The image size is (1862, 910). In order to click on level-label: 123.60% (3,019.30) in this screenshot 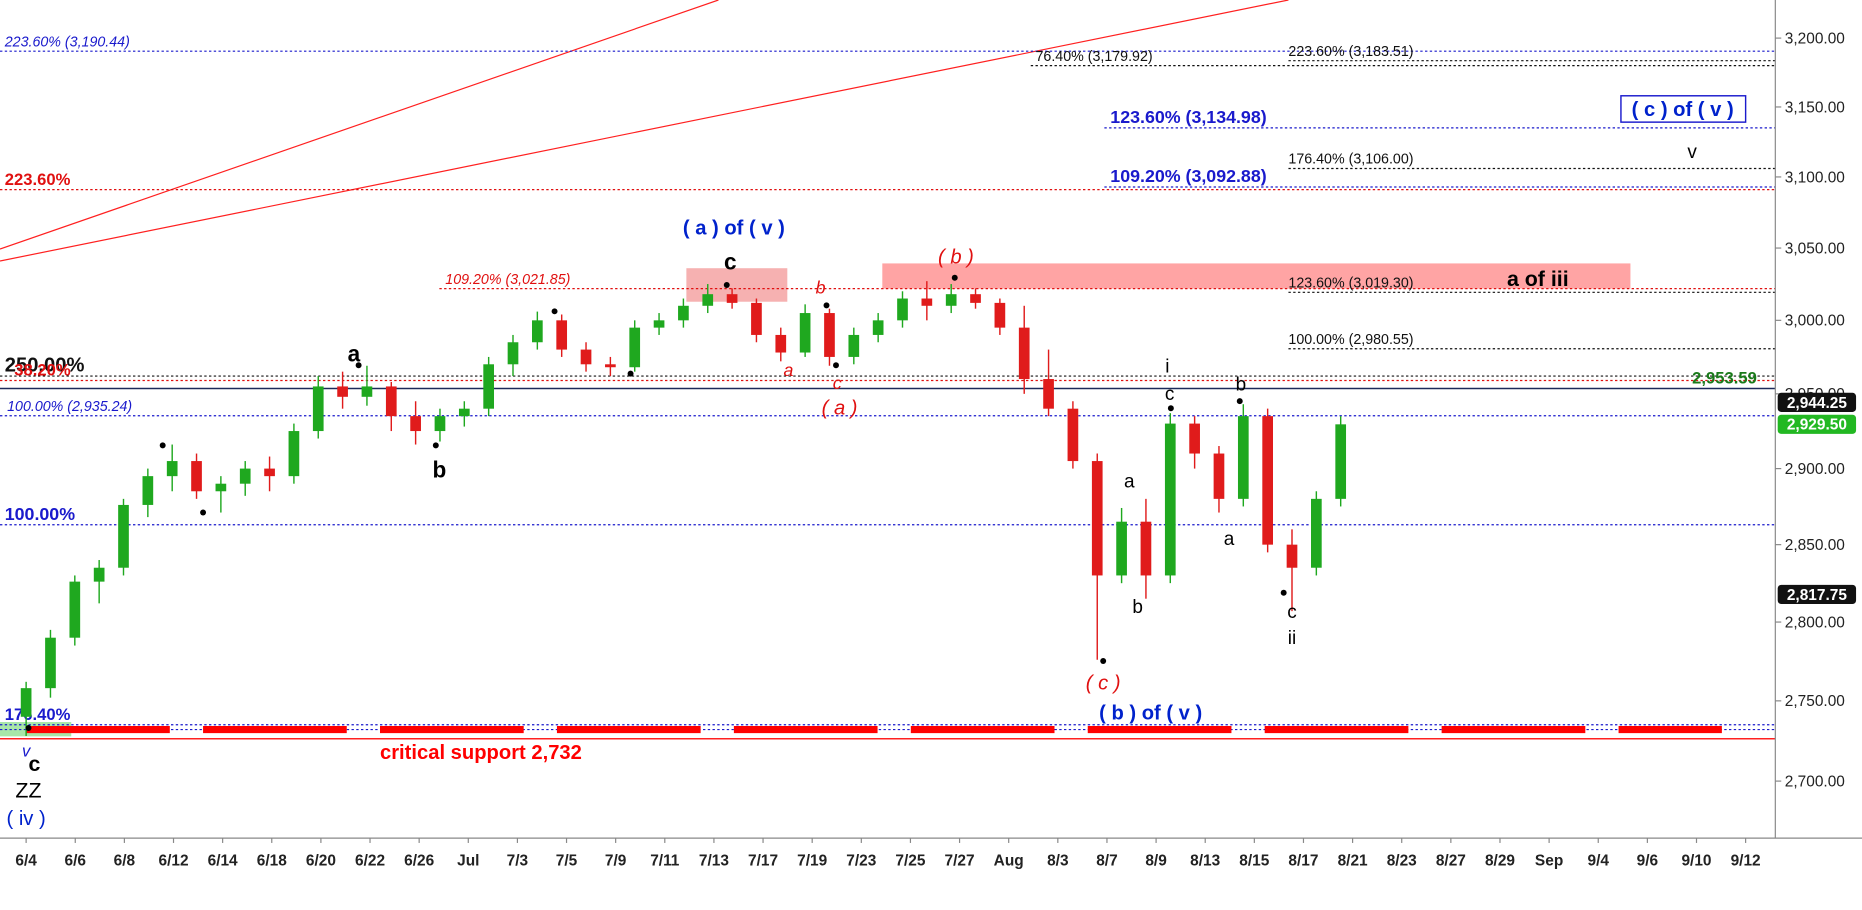, I will do `click(1350, 283)`.